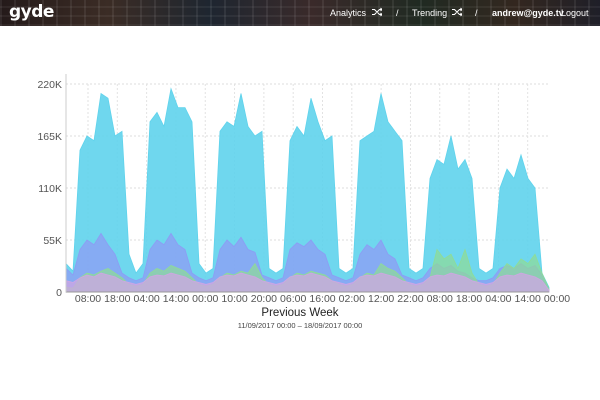 This screenshot has width=600, height=400. I want to click on chart-date-range: 11/09/2017 00:00 – 18/09/2017 00:00, so click(300, 325).